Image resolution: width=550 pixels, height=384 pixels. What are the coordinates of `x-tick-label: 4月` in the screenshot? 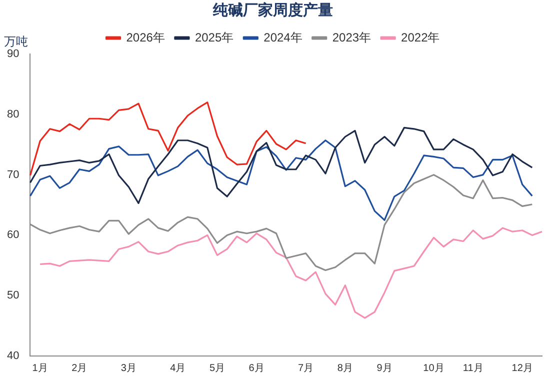 It's located at (178, 368).